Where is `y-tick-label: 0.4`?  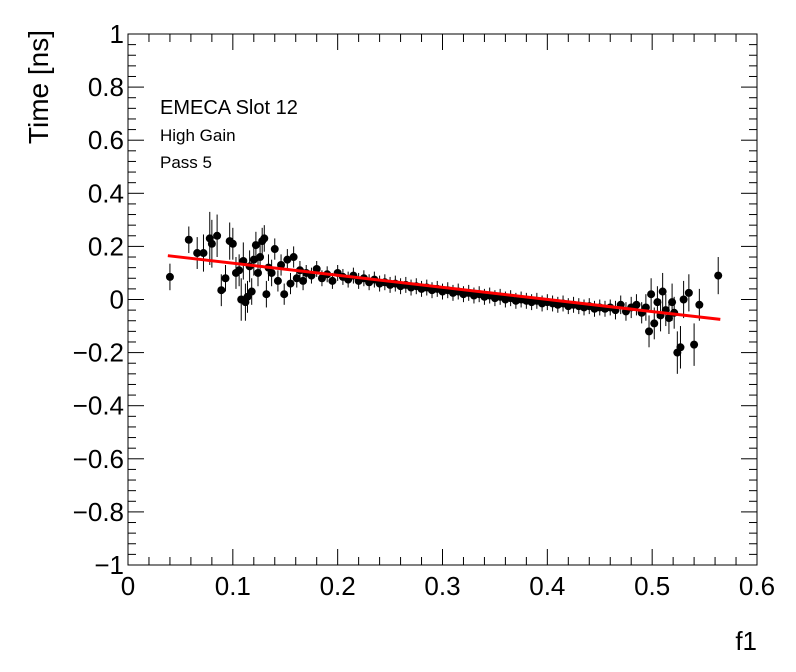
y-tick-label: 0.4 is located at coordinates (106, 193).